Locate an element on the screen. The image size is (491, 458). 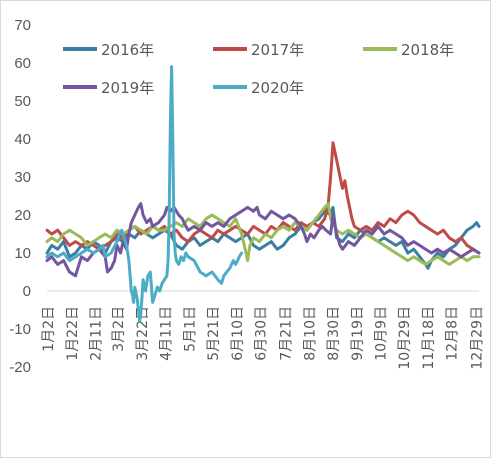
legend-label: 2018年 is located at coordinates (427, 50).